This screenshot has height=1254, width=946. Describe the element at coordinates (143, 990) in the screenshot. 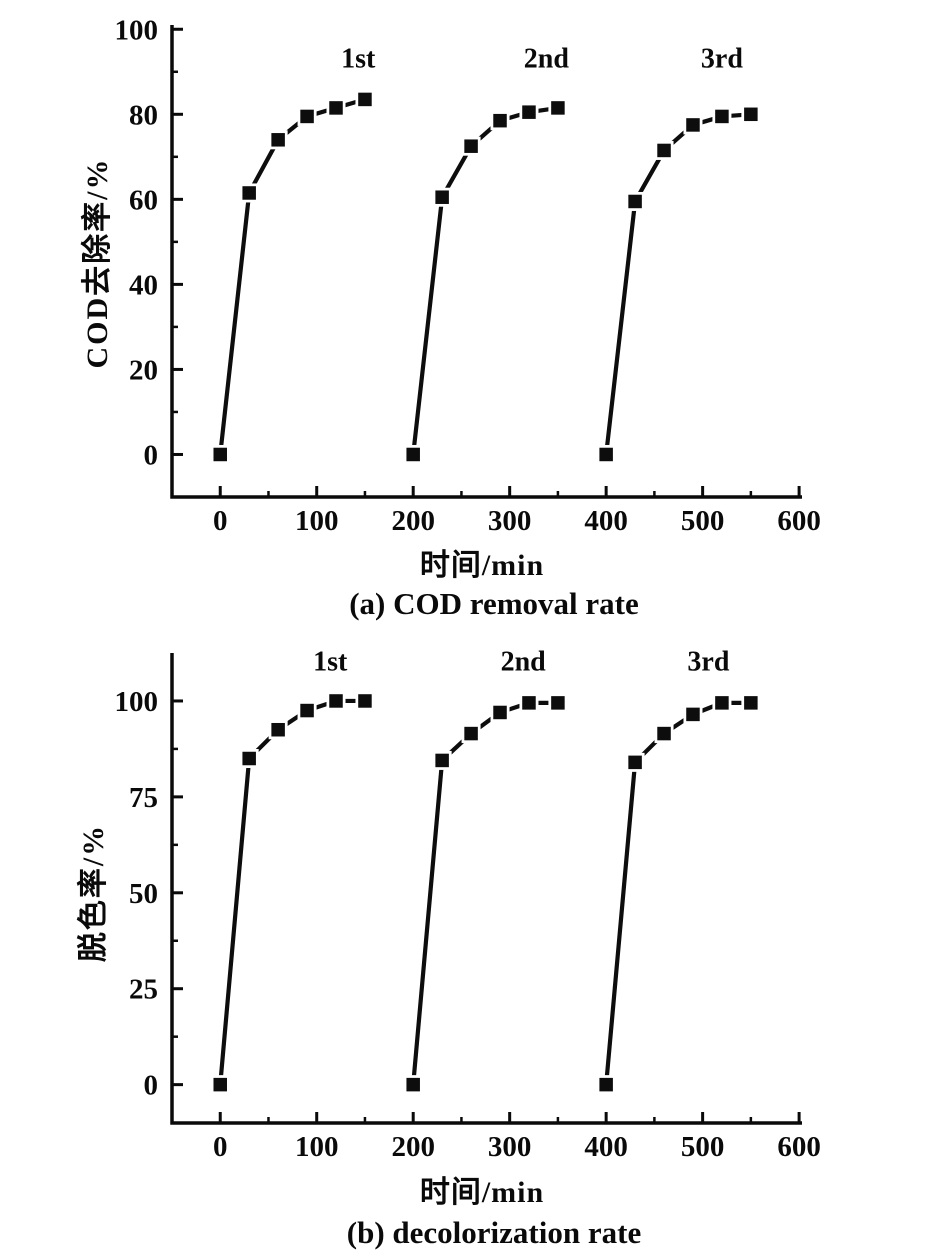

I see `y-tick-label: 25` at that location.